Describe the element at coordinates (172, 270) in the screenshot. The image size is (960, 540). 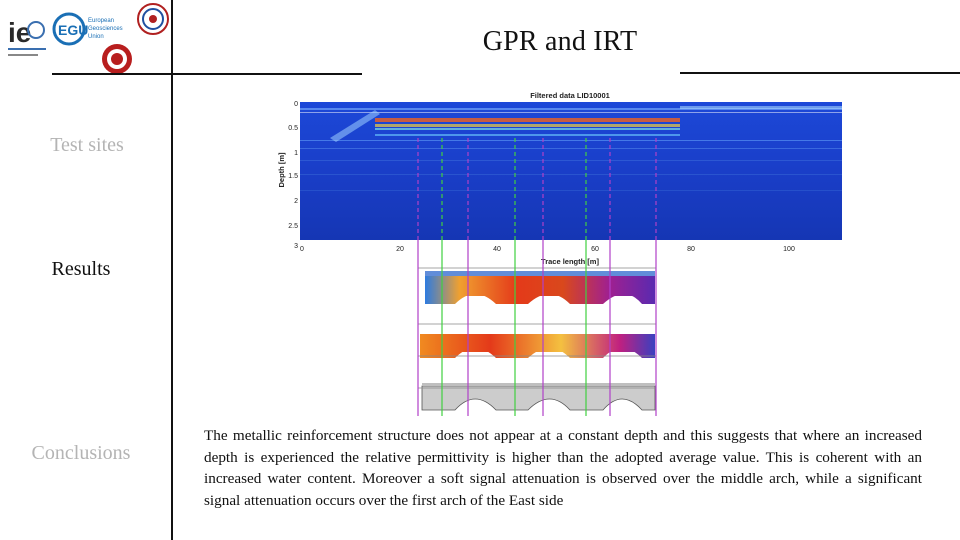
I see `sidebar-divider` at that location.